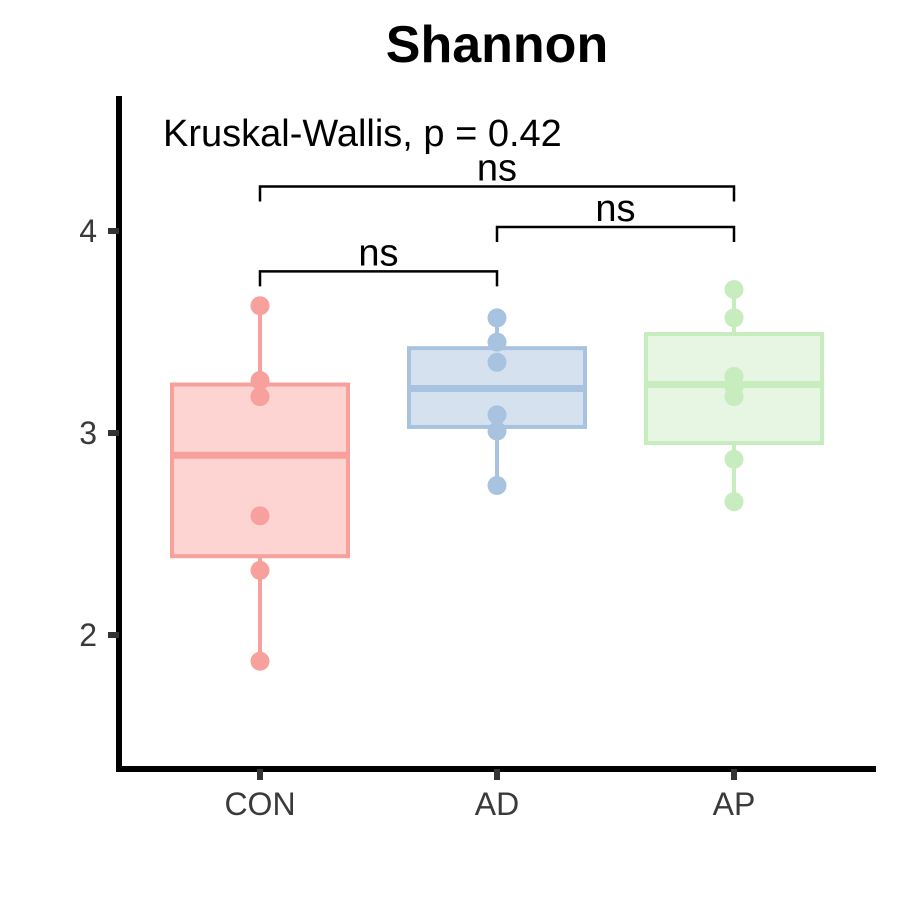 The width and height of the screenshot is (900, 900). I want to click on y-tick-label: 4, so click(88, 231).